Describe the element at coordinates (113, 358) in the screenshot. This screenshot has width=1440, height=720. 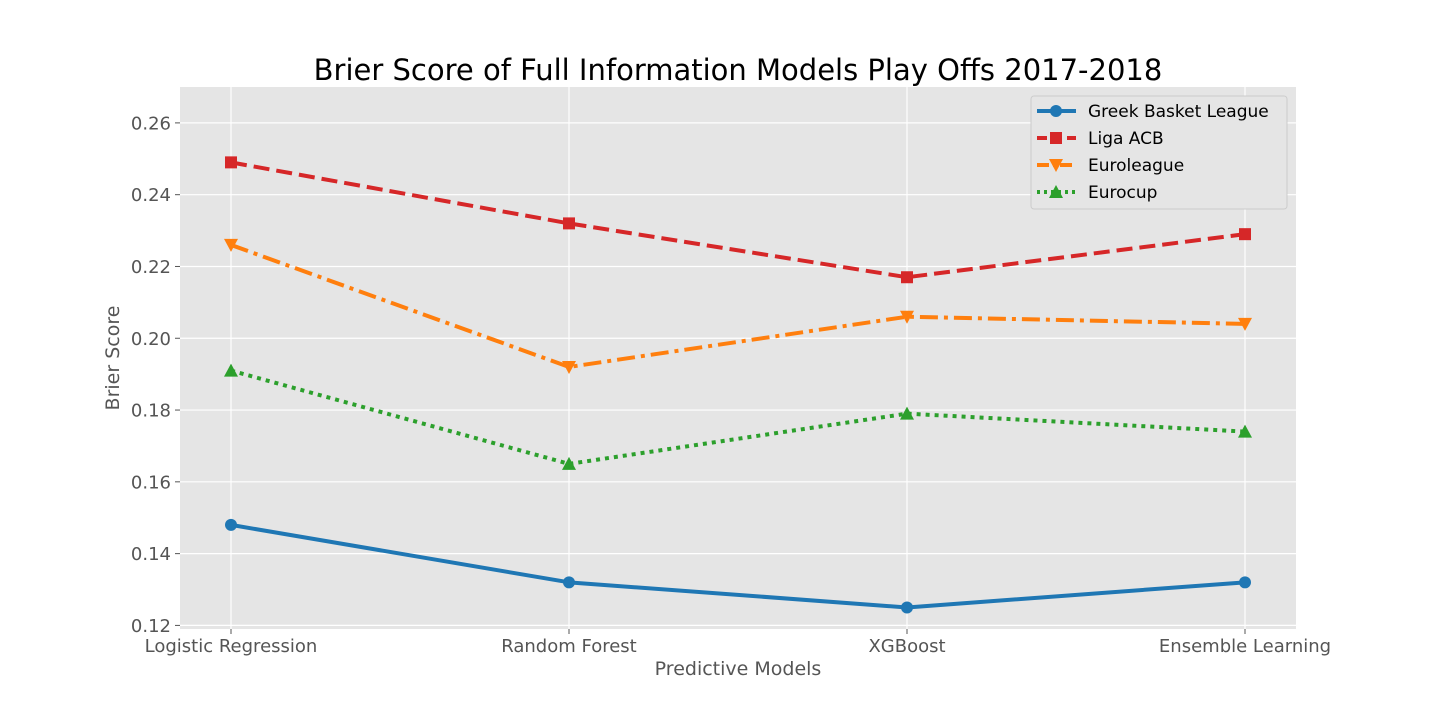
I see `y-axis-label: Brier Score` at that location.